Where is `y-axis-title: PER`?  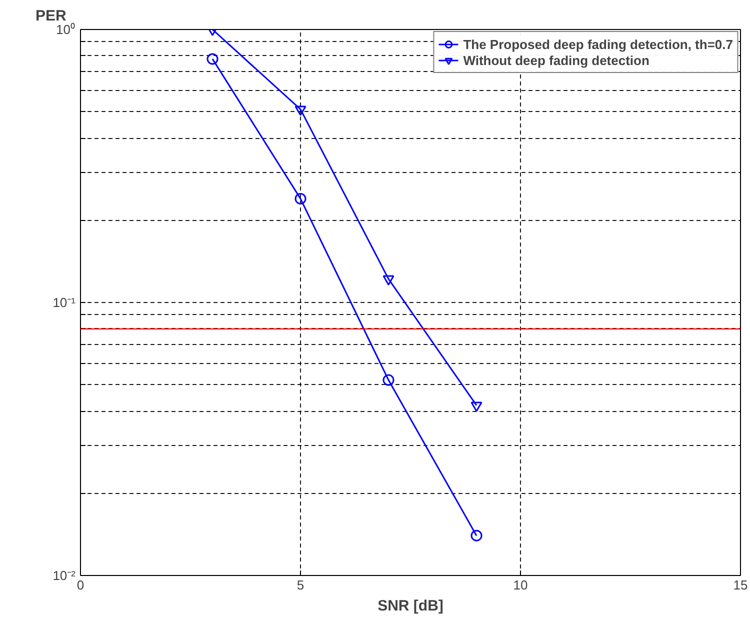 y-axis-title: PER is located at coordinates (51, 16).